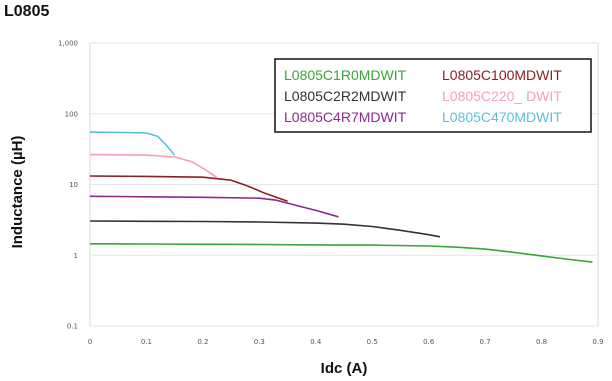  What do you see at coordinates (597, 342) in the screenshot?
I see `x-tick-label: 0.9` at bounding box center [597, 342].